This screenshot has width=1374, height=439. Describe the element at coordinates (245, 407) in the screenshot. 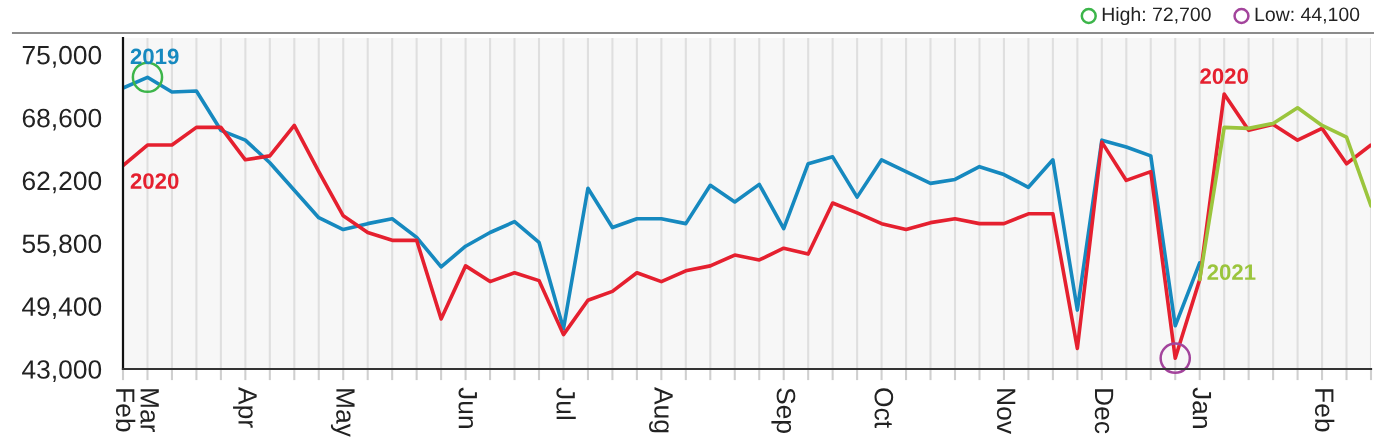

I see `x-tick-label: Apr` at that location.